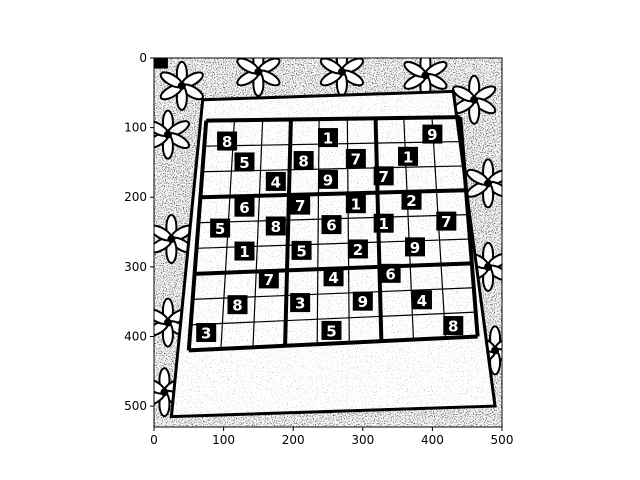 The image size is (640, 480). What do you see at coordinates (293, 440) in the screenshot?
I see `x-tick-label: 200` at bounding box center [293, 440].